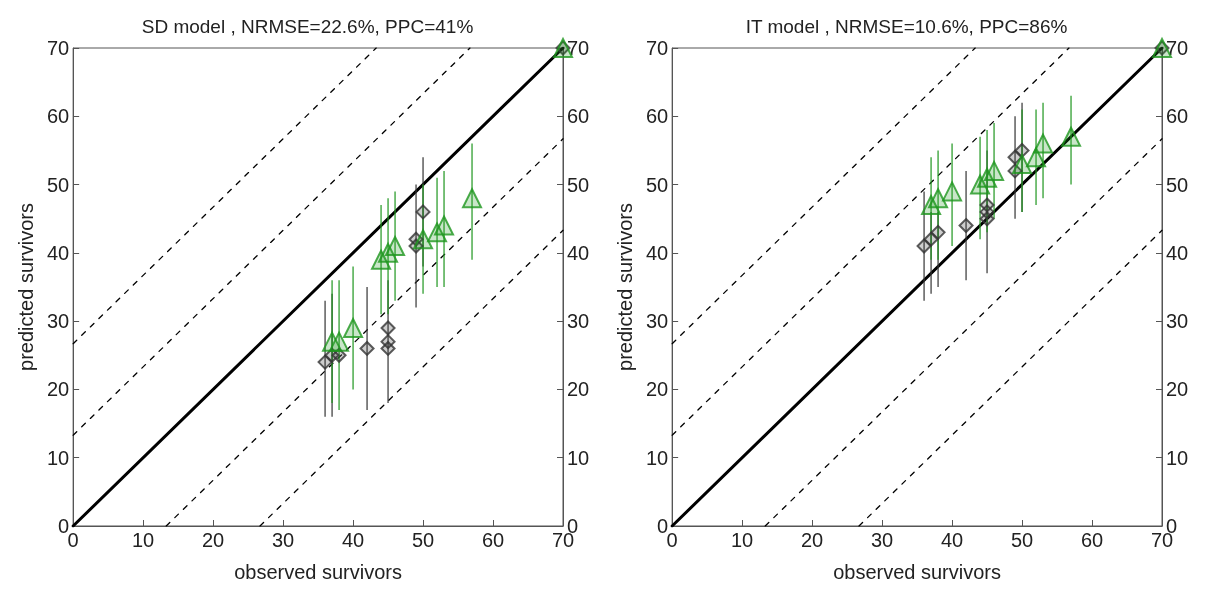 This screenshot has width=1215, height=595. I want to click on chart-title: SD model , NRMSE=22.6%, PPC=41%, so click(307, 26).